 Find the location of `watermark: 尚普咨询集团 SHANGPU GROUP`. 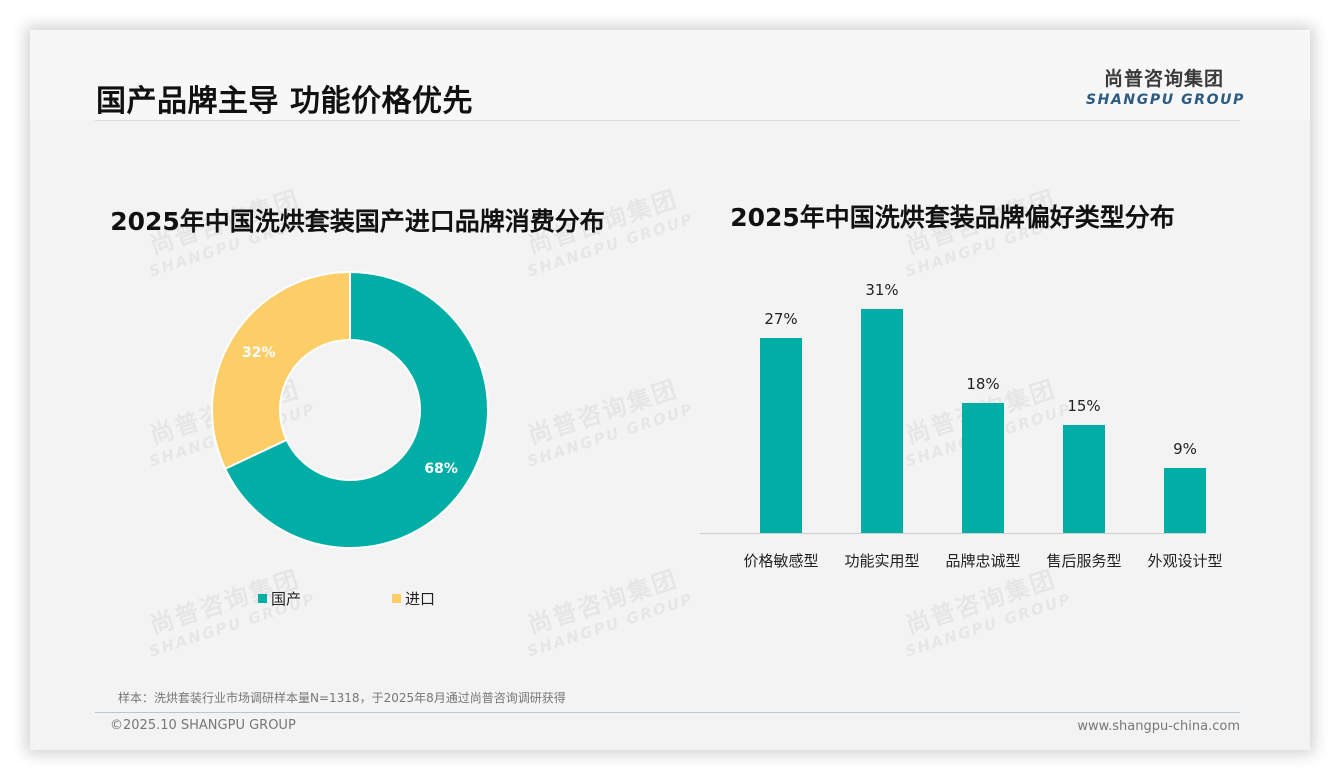

watermark: 尚普咨询集团 SHANGPU GROUP is located at coordinates (605, 418).